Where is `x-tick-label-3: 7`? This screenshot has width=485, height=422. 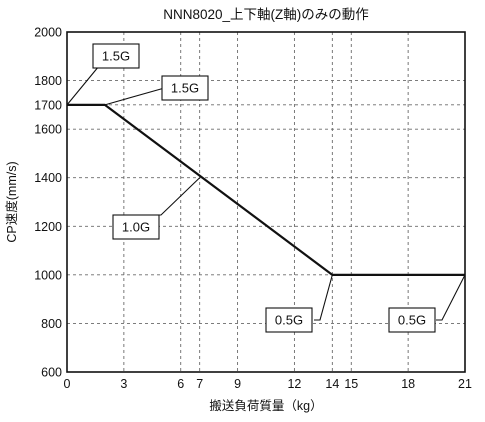
x-tick-label-3: 7 is located at coordinates (199, 384).